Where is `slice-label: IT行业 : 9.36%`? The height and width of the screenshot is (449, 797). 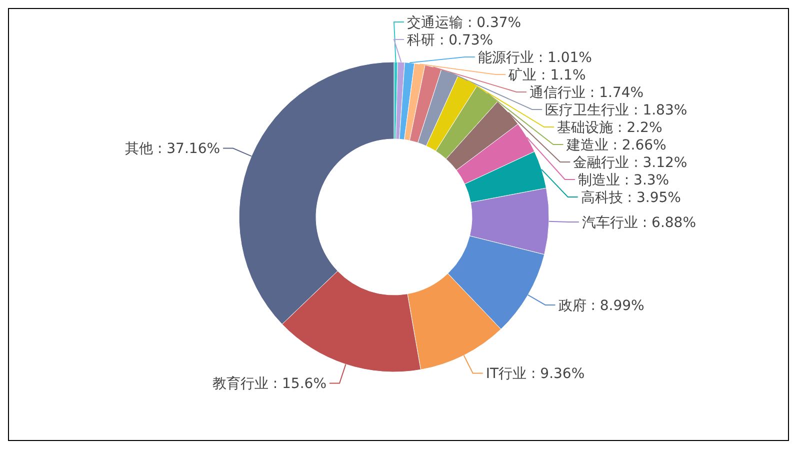
slice-label: IT行业 : 9.36% is located at coordinates (535, 374).